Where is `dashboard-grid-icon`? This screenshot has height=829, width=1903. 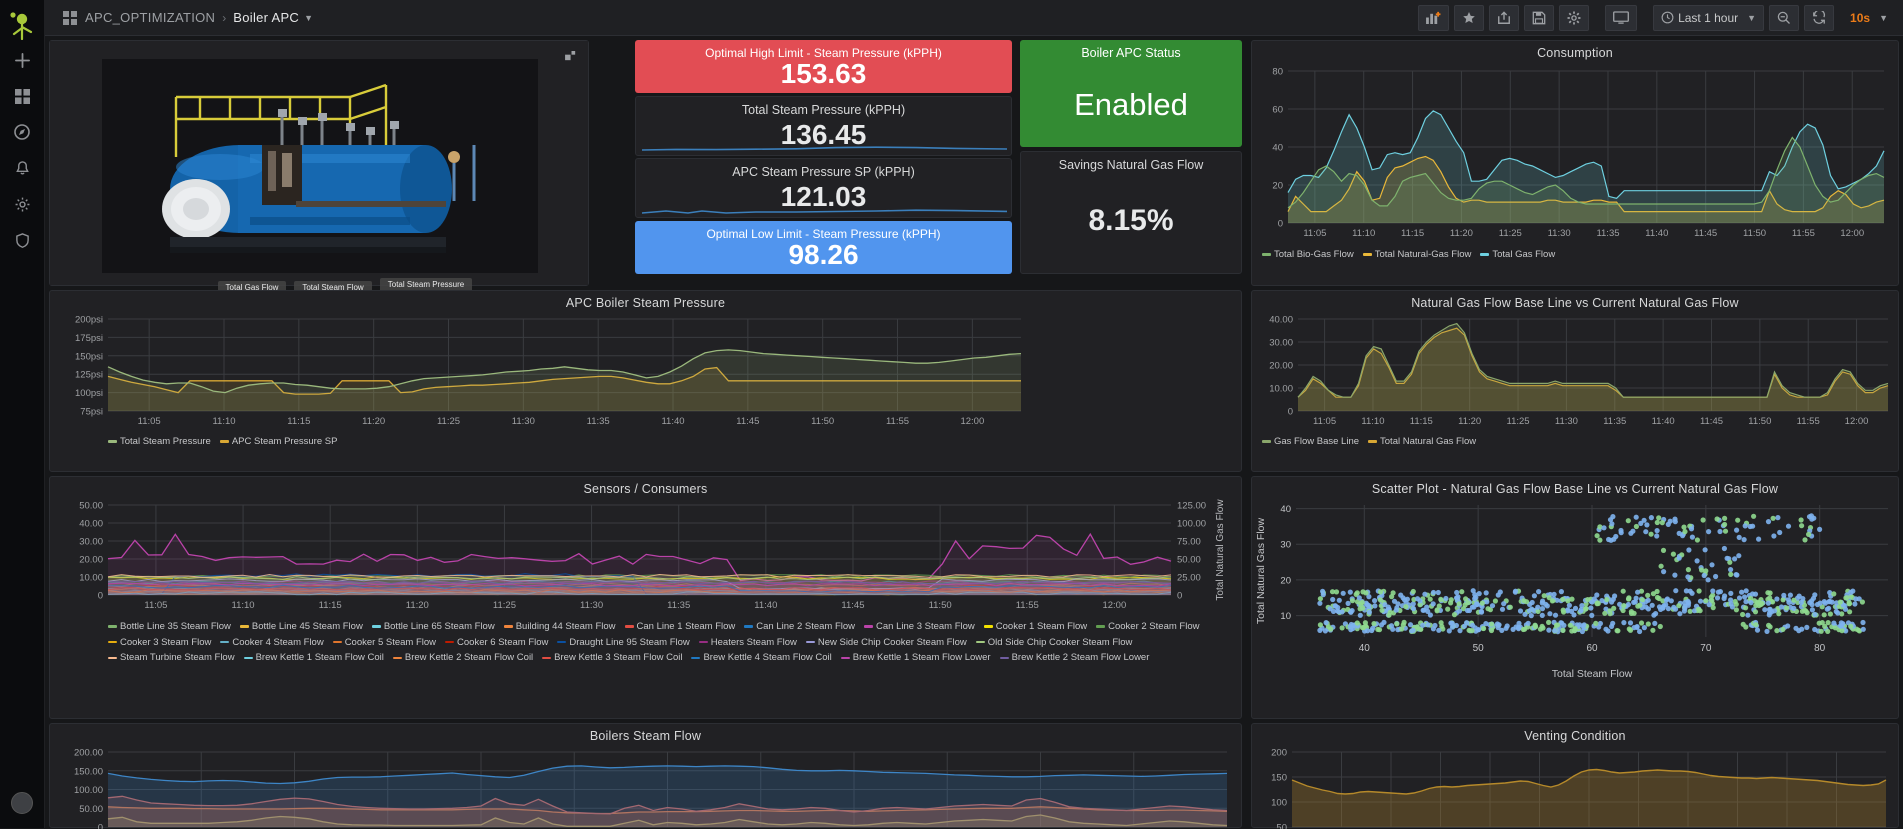
dashboard-grid-icon is located at coordinates (70, 18).